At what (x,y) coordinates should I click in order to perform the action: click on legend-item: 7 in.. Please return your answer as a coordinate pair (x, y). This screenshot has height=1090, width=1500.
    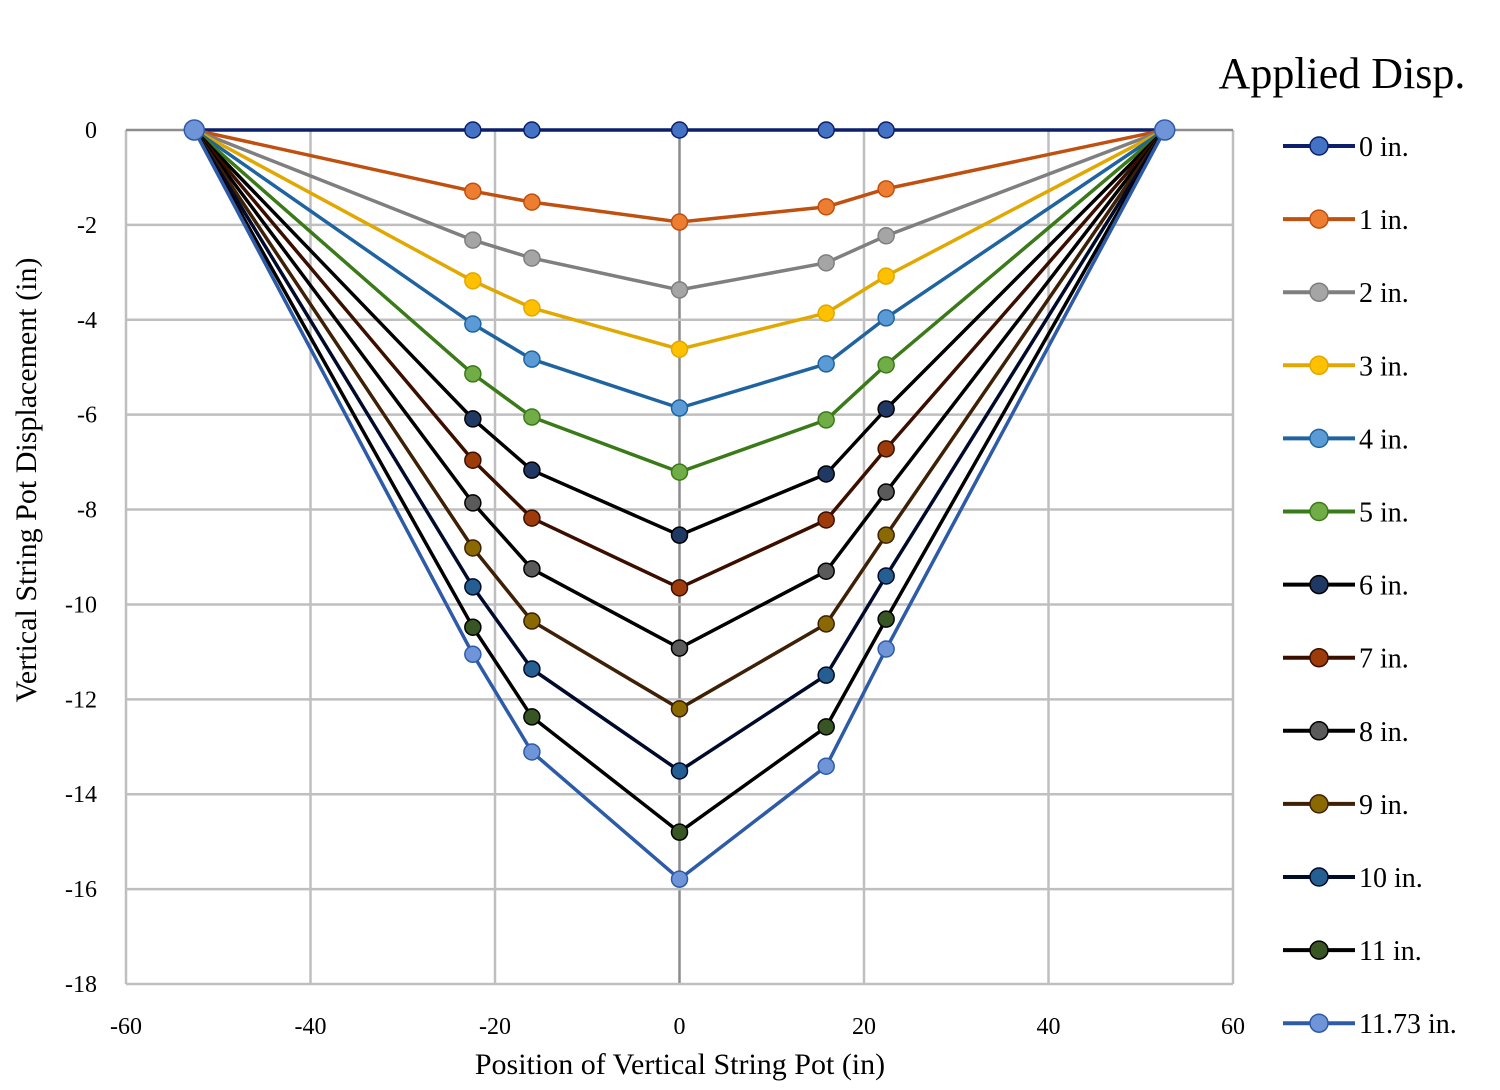
    Looking at the image, I should click on (1346, 659).